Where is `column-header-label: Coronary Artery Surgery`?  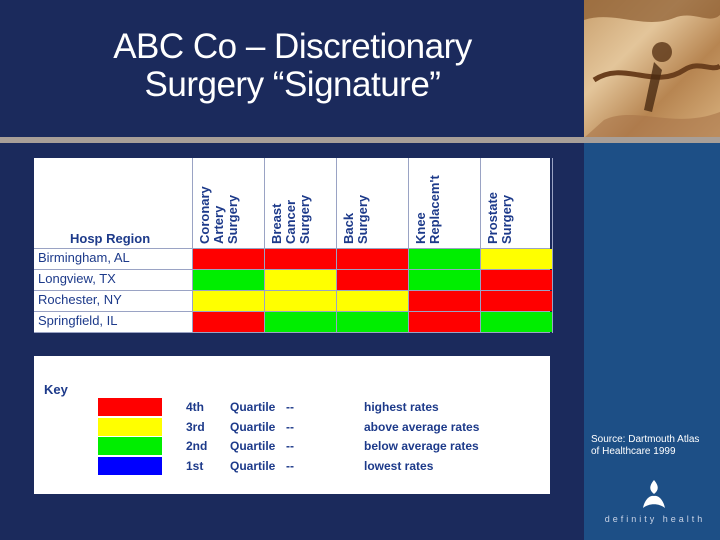 column-header-label: Coronary Artery Surgery is located at coordinates (218, 215).